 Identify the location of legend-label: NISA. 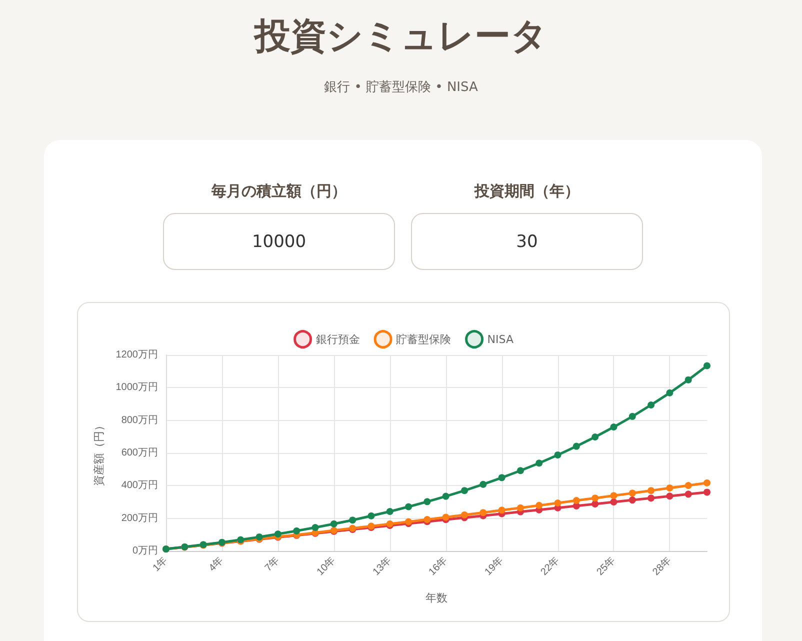
(500, 339).